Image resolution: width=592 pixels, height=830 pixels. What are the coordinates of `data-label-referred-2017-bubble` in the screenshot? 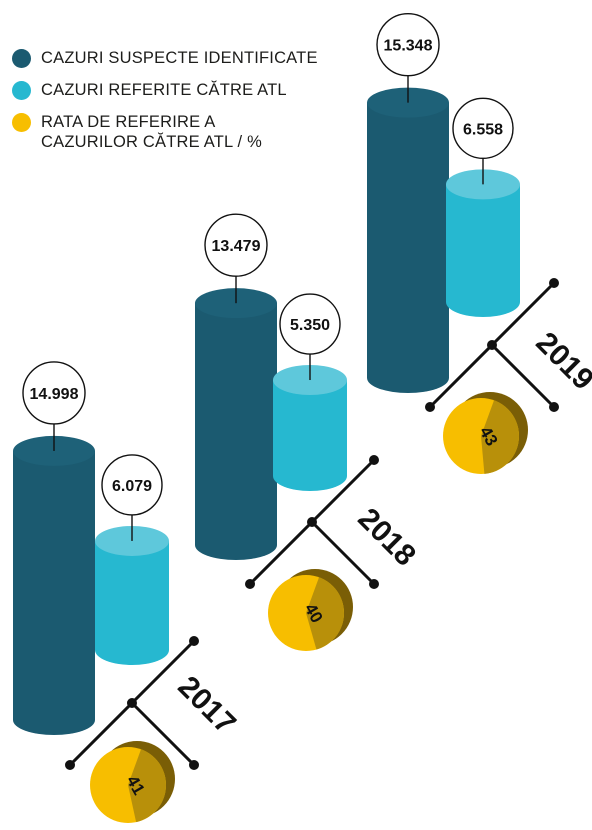 It's located at (132, 485).